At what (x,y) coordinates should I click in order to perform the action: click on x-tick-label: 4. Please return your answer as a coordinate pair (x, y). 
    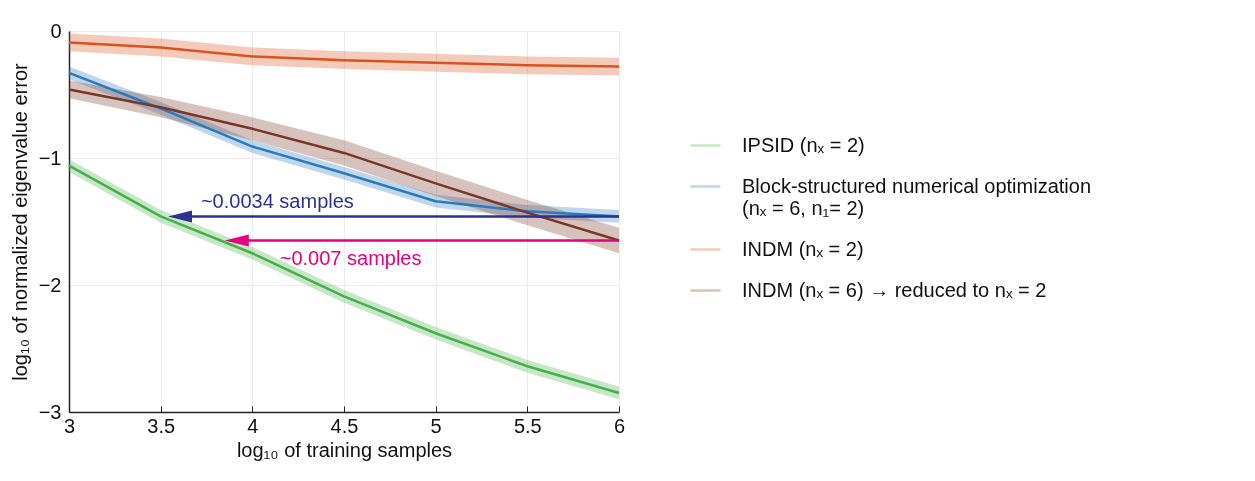
    Looking at the image, I should click on (253, 425).